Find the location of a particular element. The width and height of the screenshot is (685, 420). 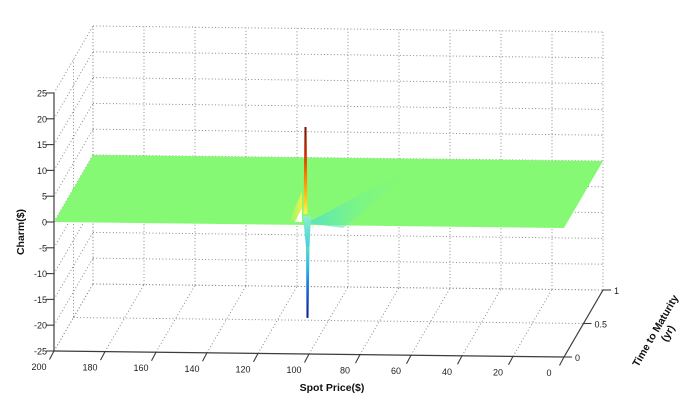

z-tick-label: 20 is located at coordinates (42, 119).